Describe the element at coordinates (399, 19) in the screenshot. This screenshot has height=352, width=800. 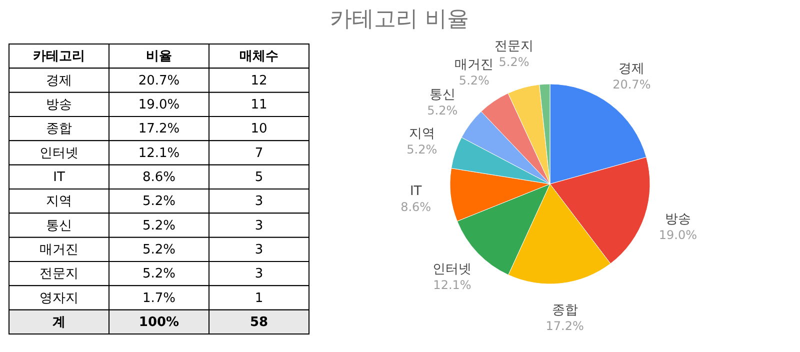
I see `chart-title: 카테고리 비율` at that location.